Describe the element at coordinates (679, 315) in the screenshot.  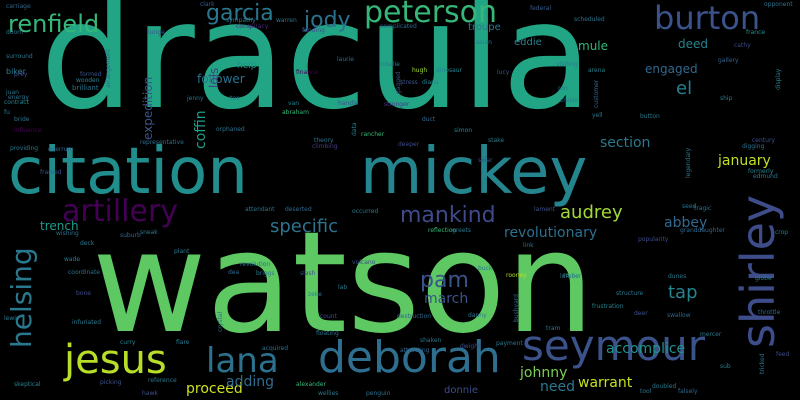
I see `word-swallow: swallow` at that location.